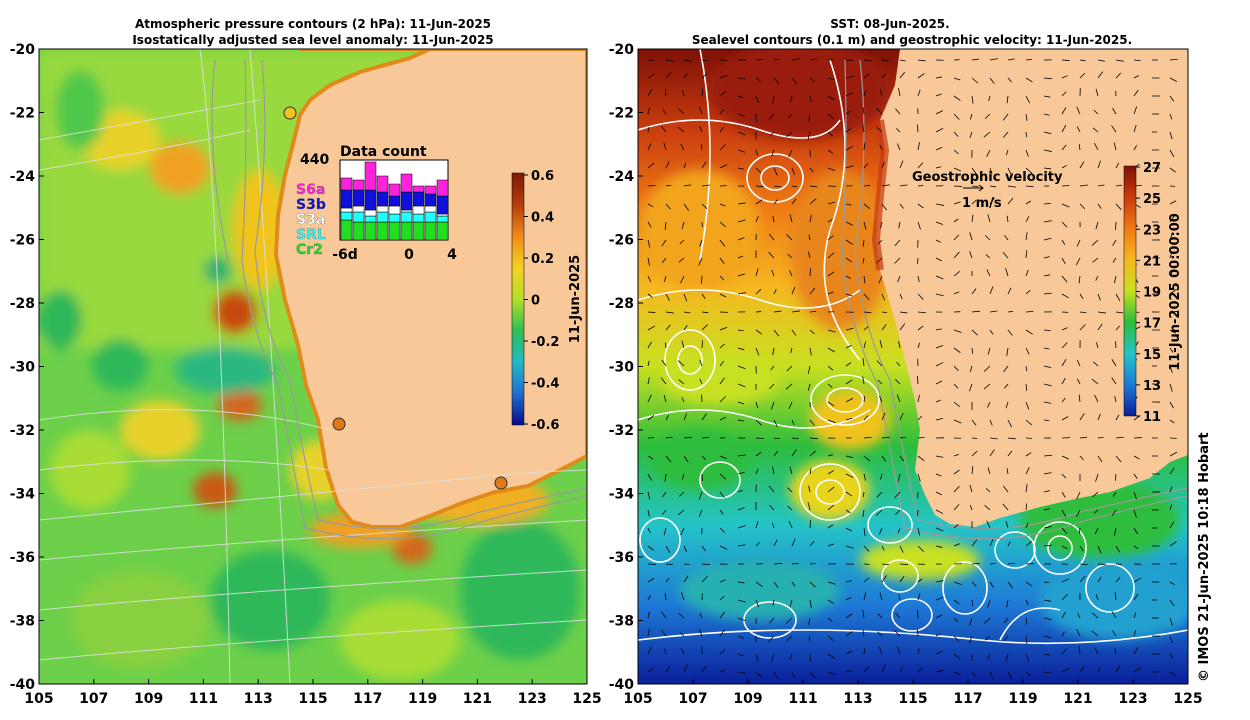  What do you see at coordinates (477, 699) in the screenshot?
I see `x-tick-label: 121` at bounding box center [477, 699].